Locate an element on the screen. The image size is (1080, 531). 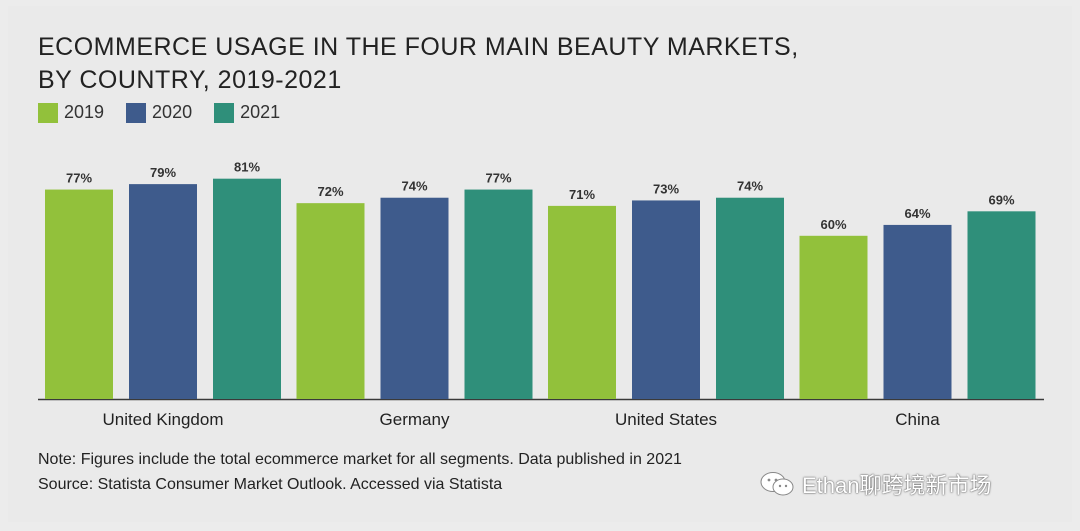
category-label: United Kingdom is located at coordinates (163, 419).